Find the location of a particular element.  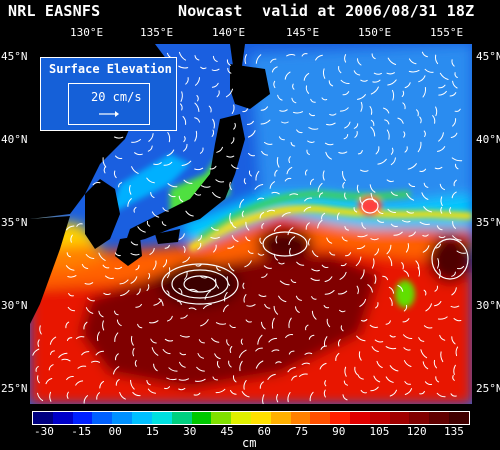

lat-tick-label: 45°N is located at coordinates (488, 56).